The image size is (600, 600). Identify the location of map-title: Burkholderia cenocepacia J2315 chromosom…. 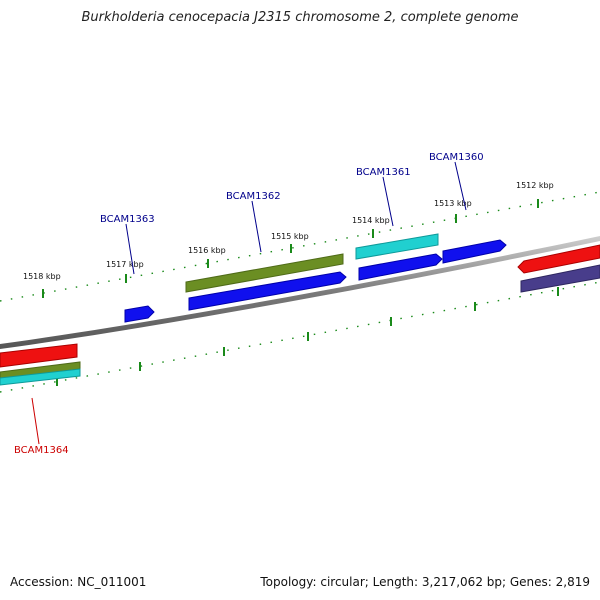
(300, 17).